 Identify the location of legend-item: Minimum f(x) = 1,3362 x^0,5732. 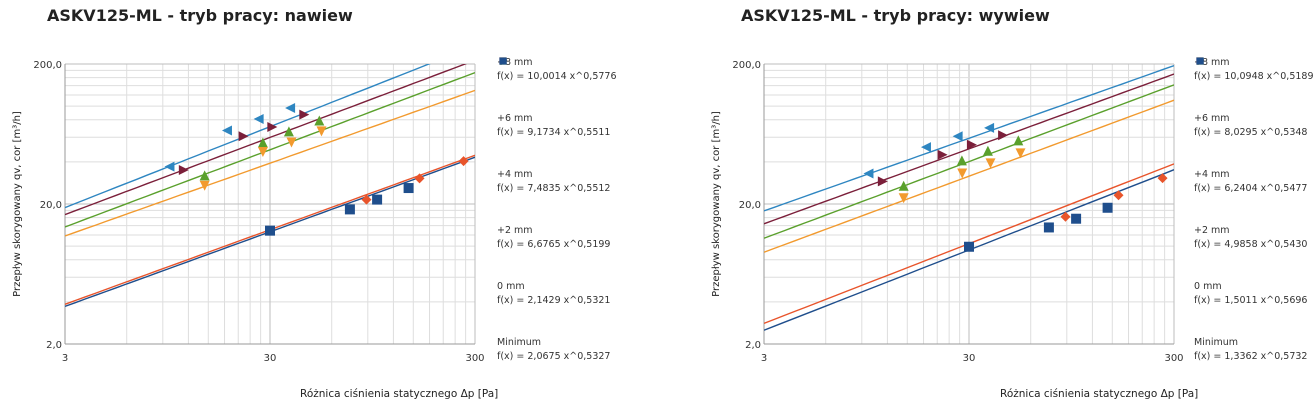
(1253, 224).